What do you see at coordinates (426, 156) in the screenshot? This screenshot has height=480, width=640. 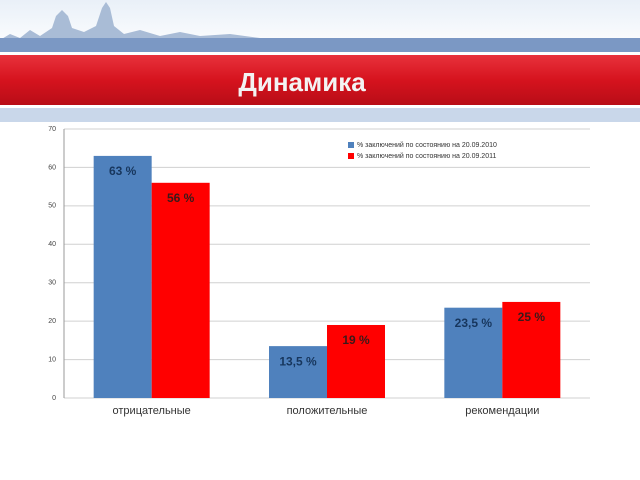 I see `legend-label: % заключений по состоянию на 20.09.2011` at bounding box center [426, 156].